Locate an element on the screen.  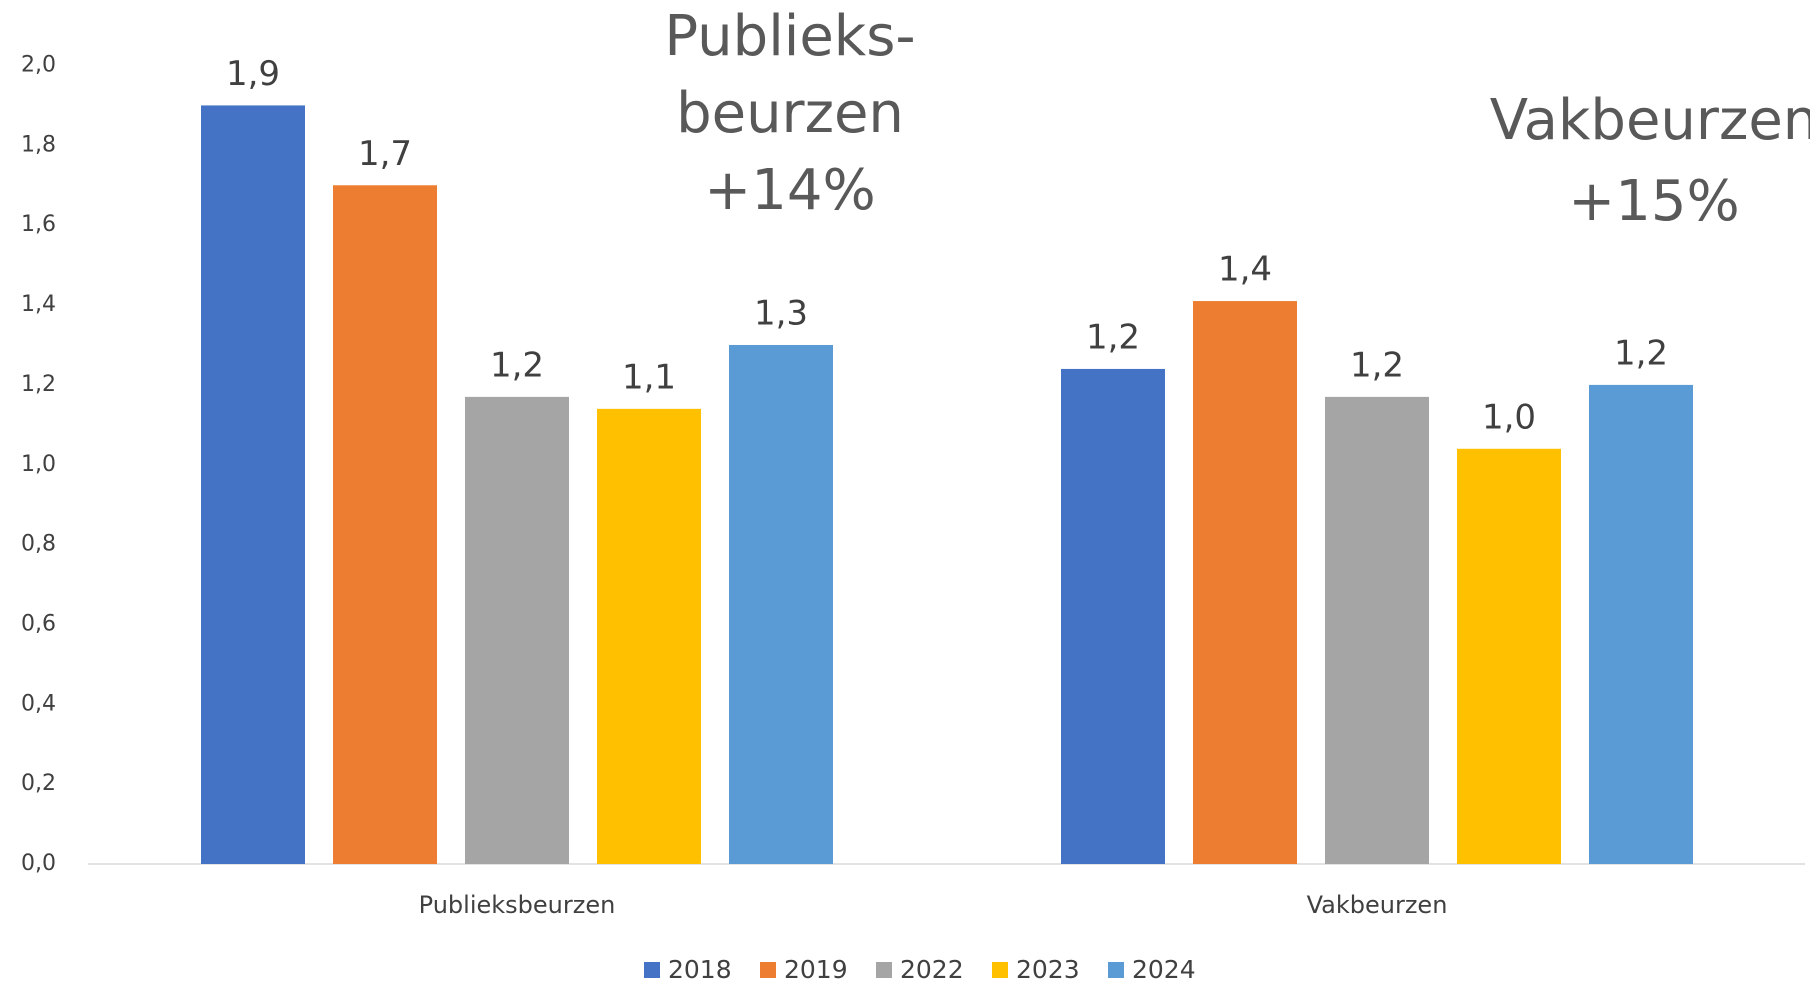
y-tick-label: 1,6 is located at coordinates (38, 224).